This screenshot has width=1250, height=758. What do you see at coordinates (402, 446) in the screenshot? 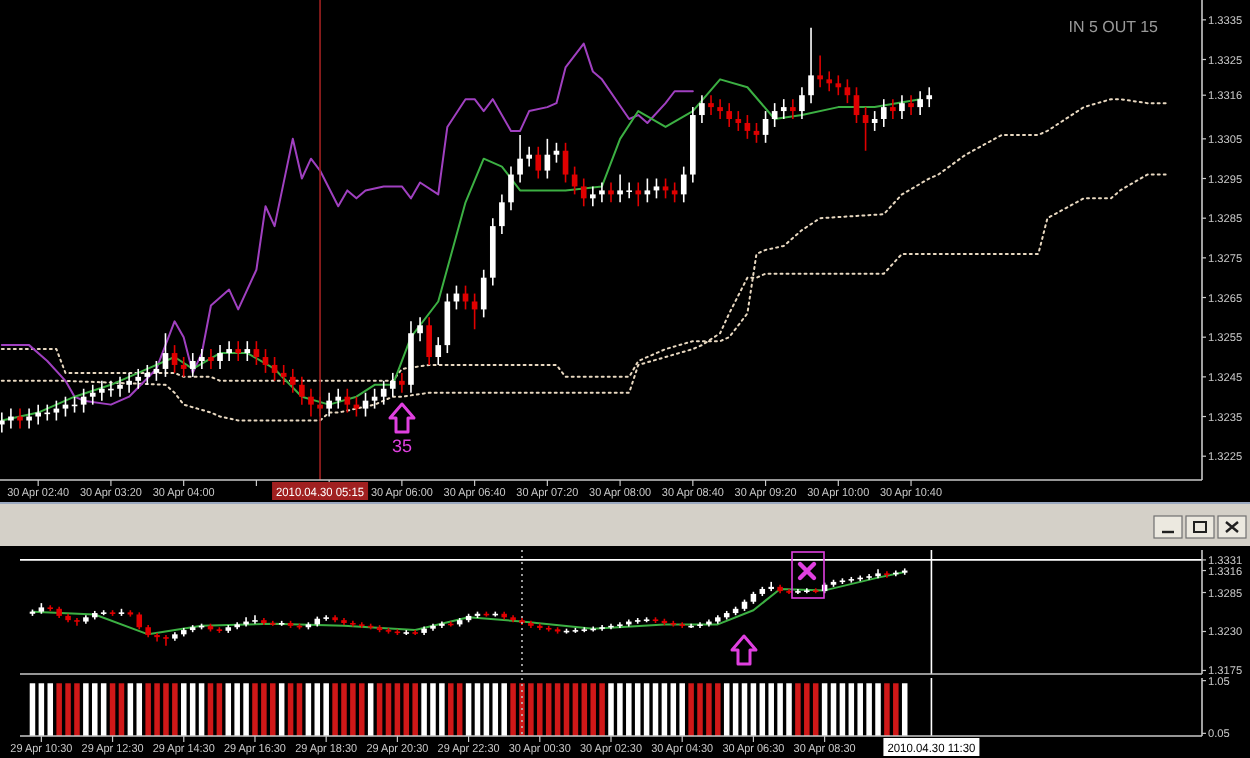
I see `annotation: 35` at bounding box center [402, 446].